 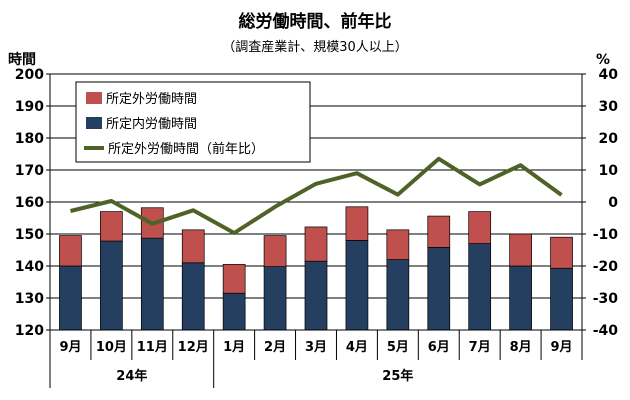 I want to click on category-label: 10月, so click(x=111, y=347).